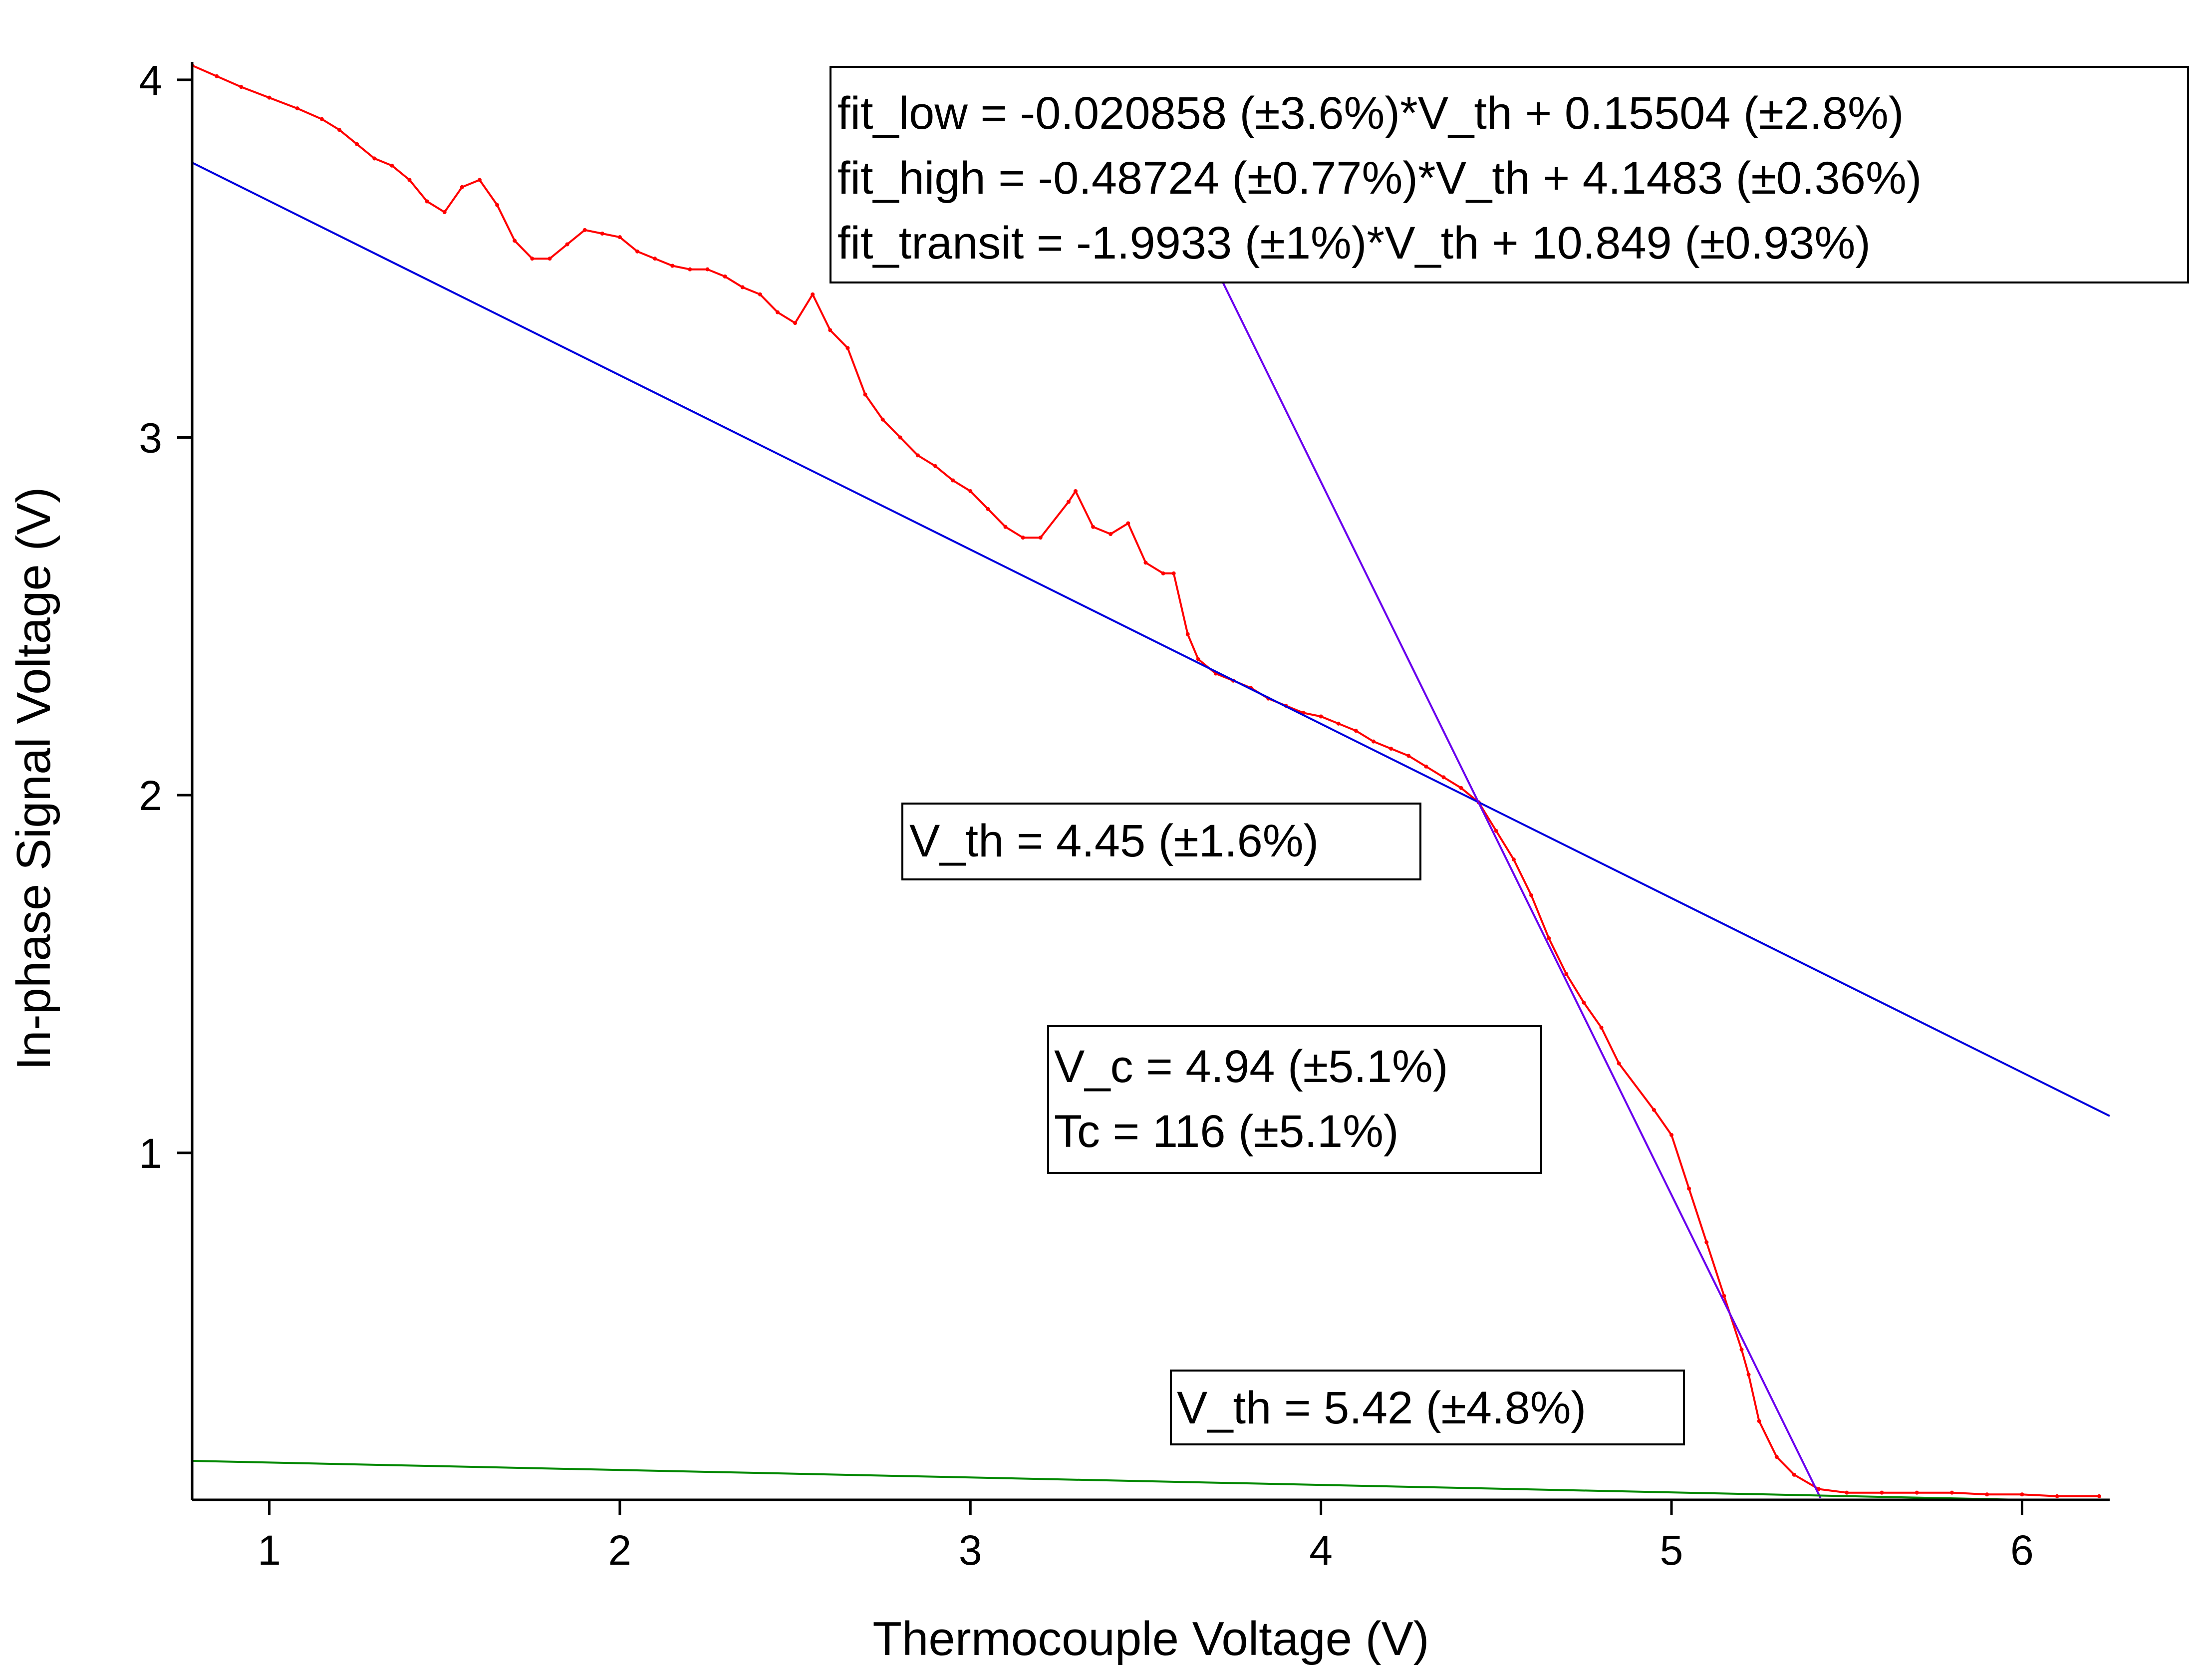 The height and width of the screenshot is (1669, 2212). What do you see at coordinates (150, 80) in the screenshot?
I see `y-tick-label: 4` at bounding box center [150, 80].